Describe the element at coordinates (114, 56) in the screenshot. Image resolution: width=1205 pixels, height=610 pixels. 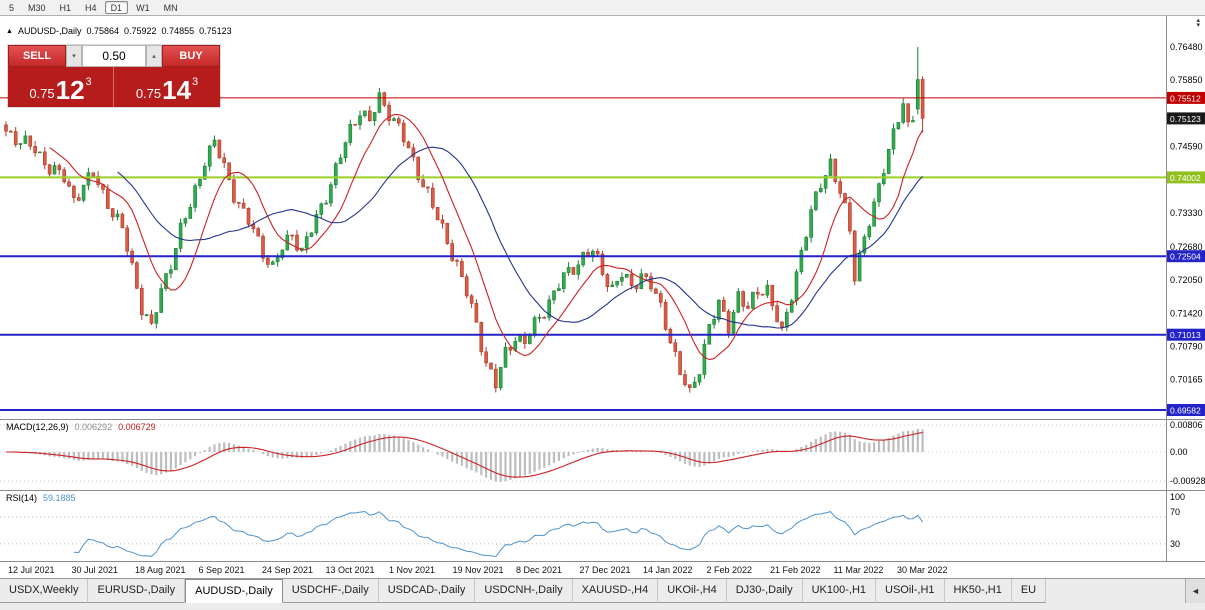
I see `volume-input` at that location.